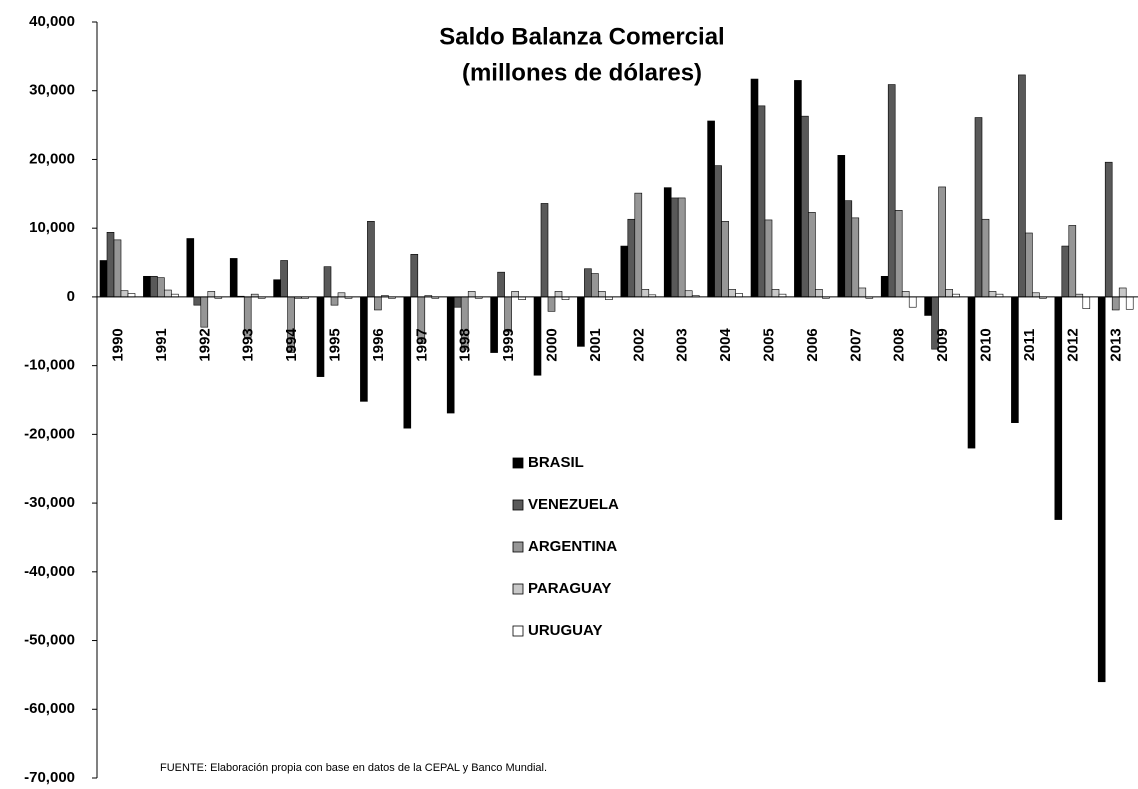 The image size is (1138, 789). Describe the element at coordinates (556, 462) in the screenshot. I see `legend-label: BRASIL` at that location.